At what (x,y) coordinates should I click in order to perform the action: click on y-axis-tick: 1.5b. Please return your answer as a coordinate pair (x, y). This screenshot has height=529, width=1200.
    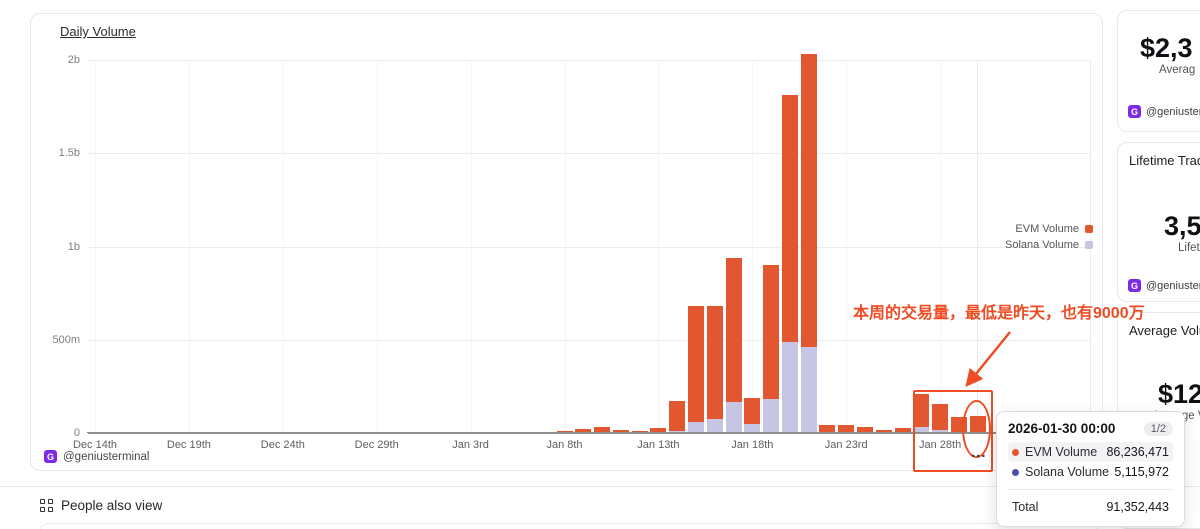
    Looking at the image, I should click on (69, 153).